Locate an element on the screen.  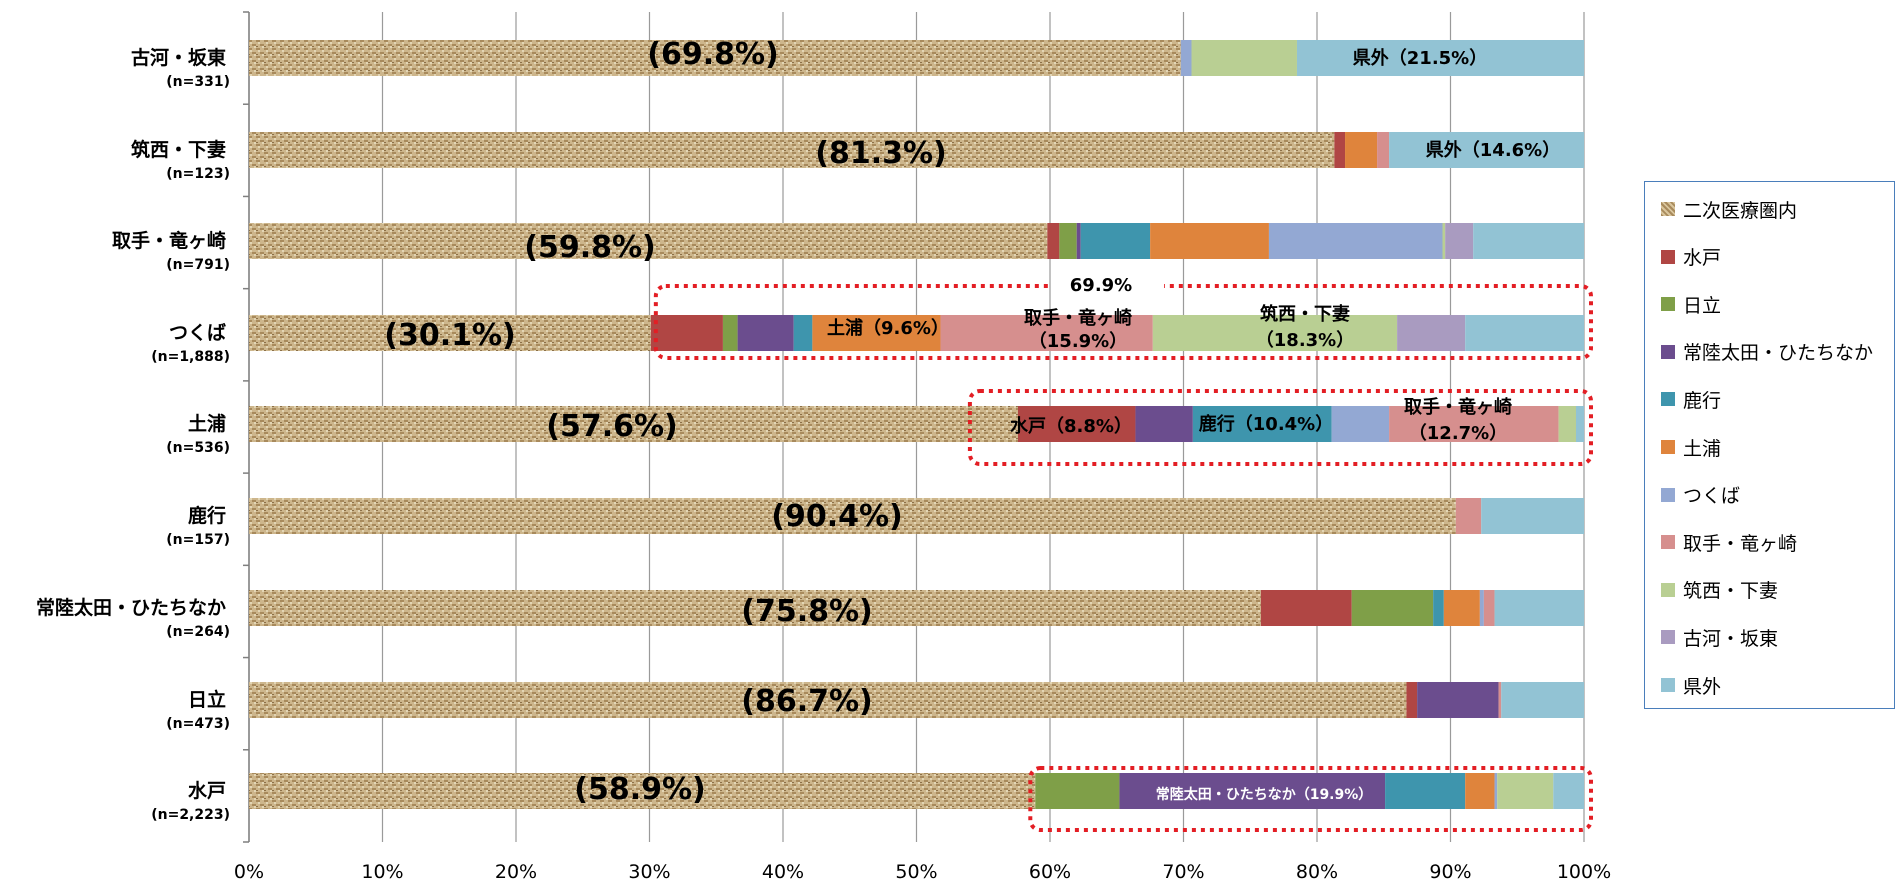
legend-item: つくば is located at coordinates (1700, 495).